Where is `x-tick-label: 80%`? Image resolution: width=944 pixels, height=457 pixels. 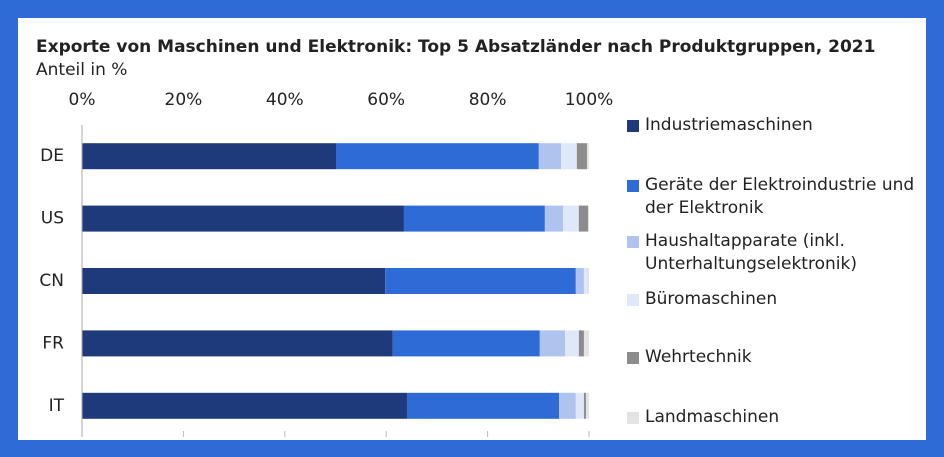 x-tick-label: 80% is located at coordinates (488, 100).